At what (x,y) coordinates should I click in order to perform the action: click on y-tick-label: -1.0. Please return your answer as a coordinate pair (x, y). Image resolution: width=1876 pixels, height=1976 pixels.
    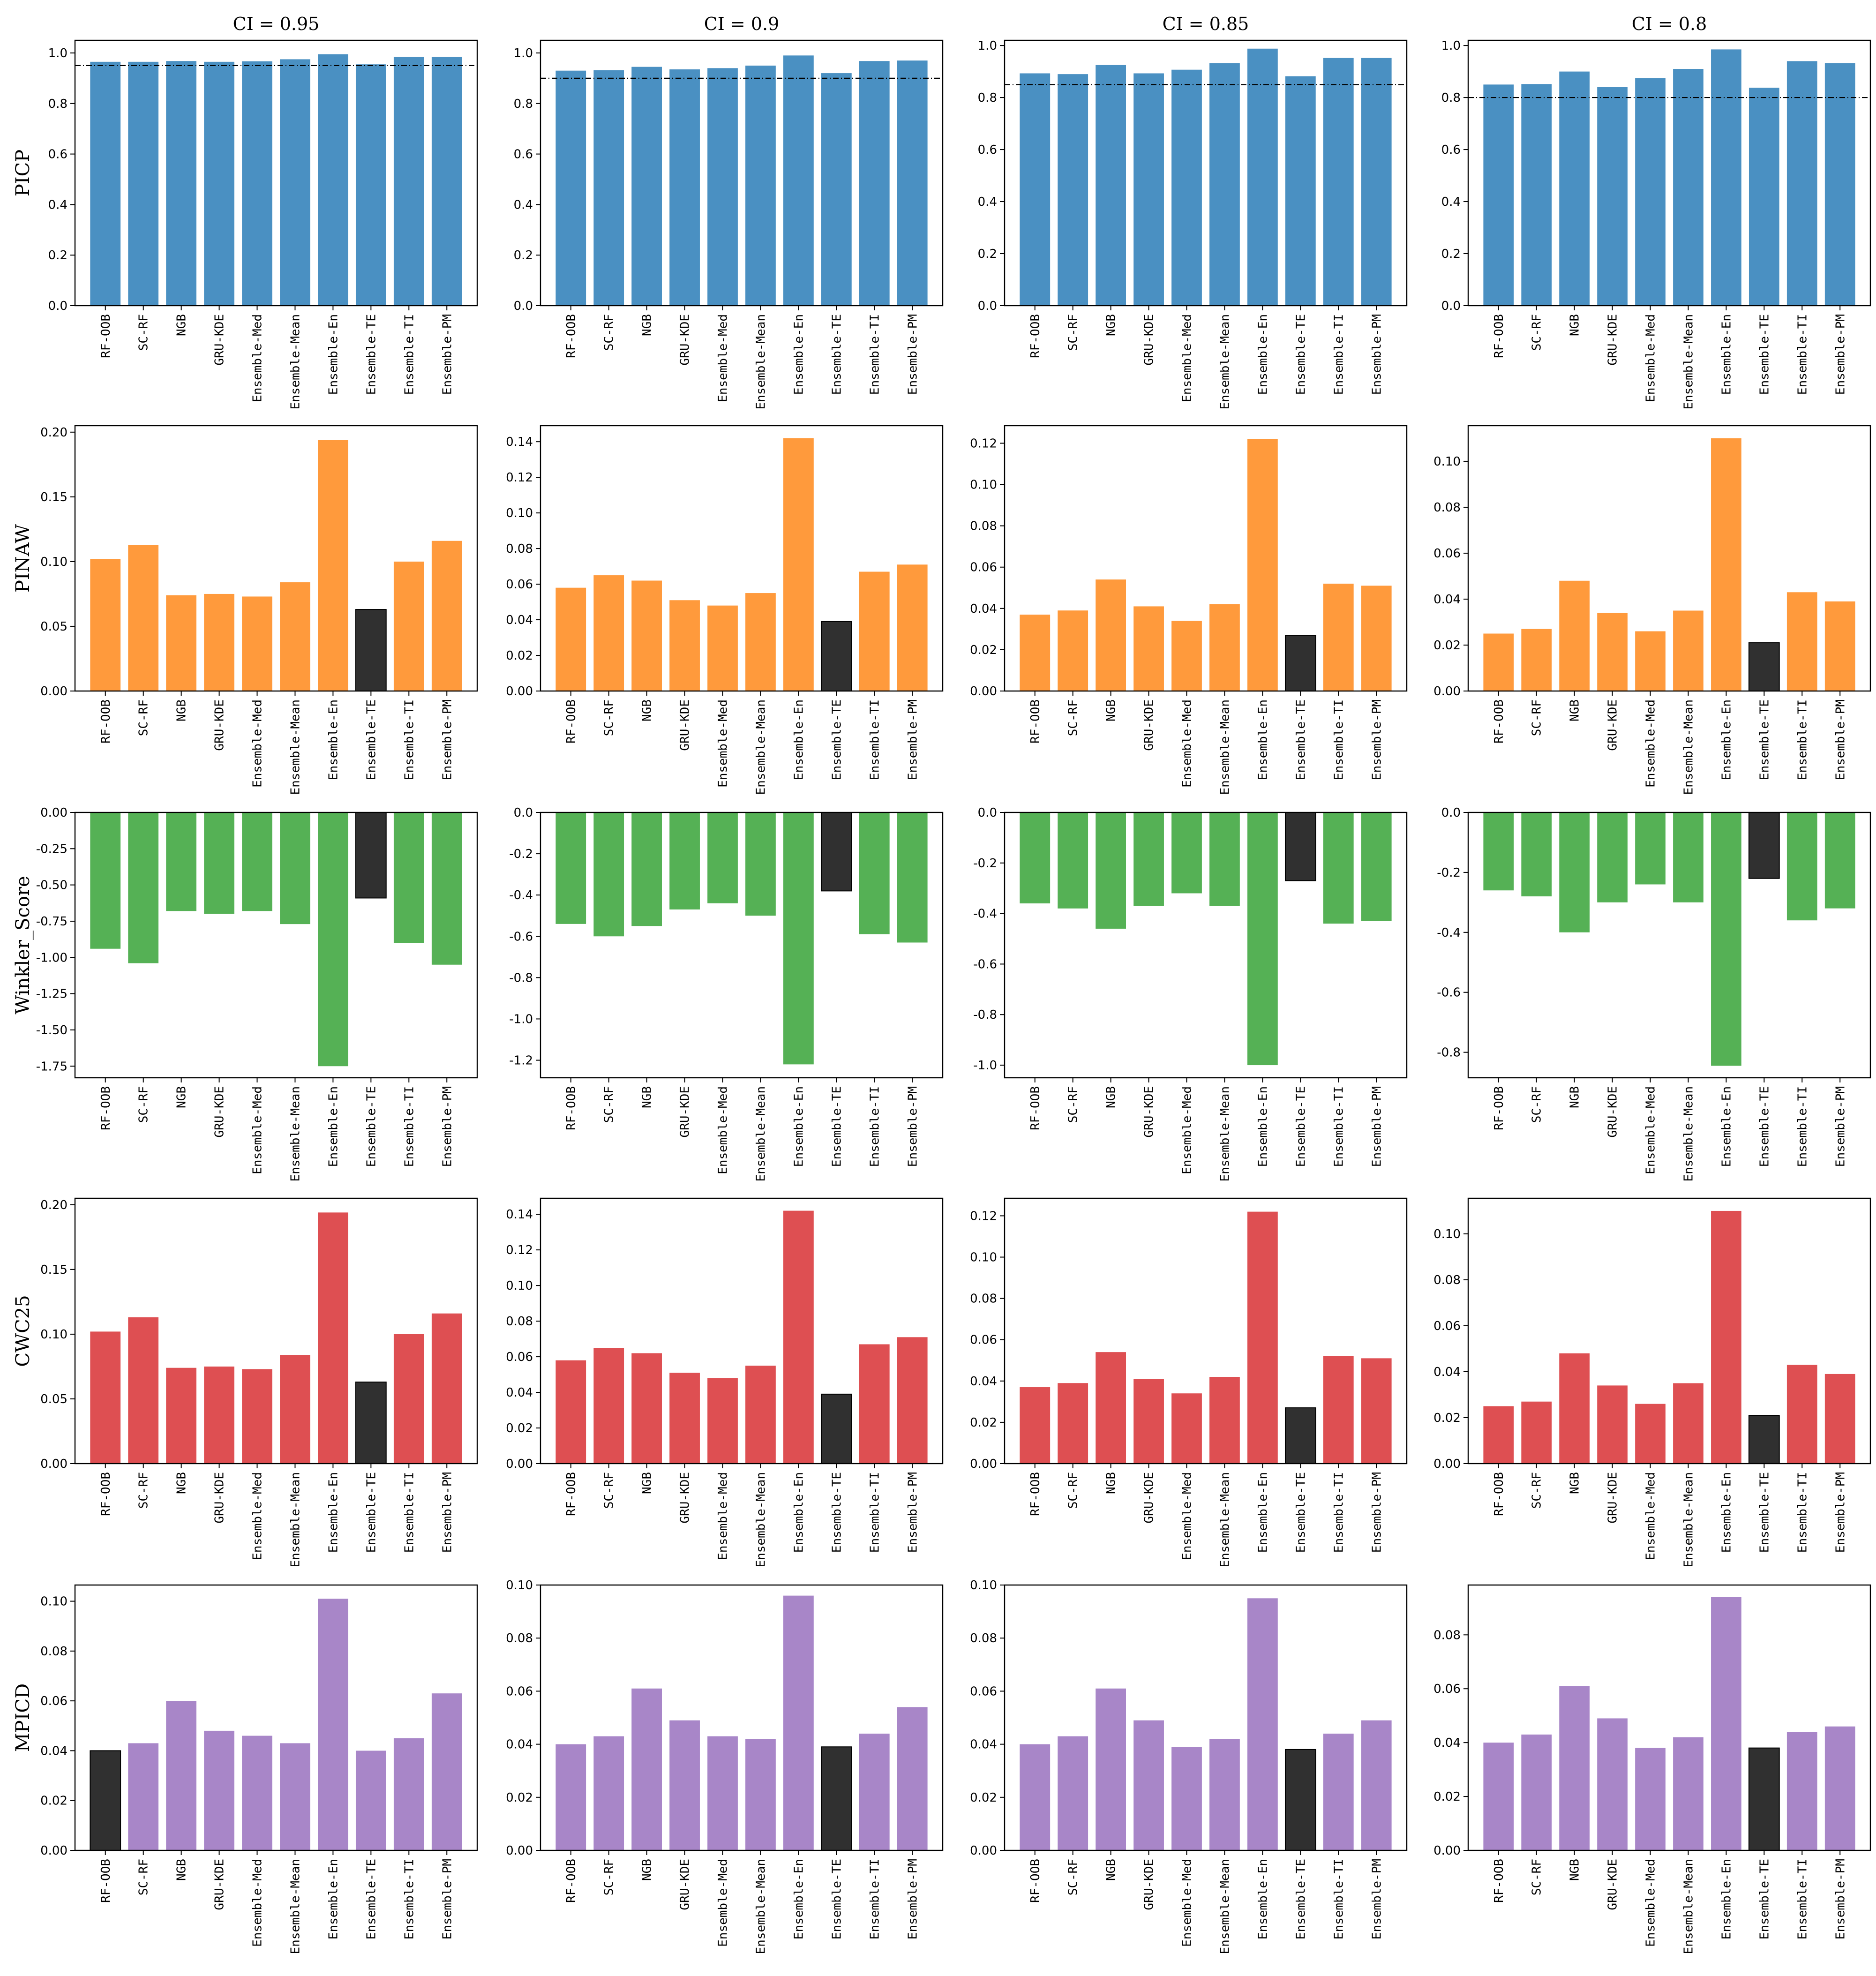
    Looking at the image, I should click on (985, 1066).